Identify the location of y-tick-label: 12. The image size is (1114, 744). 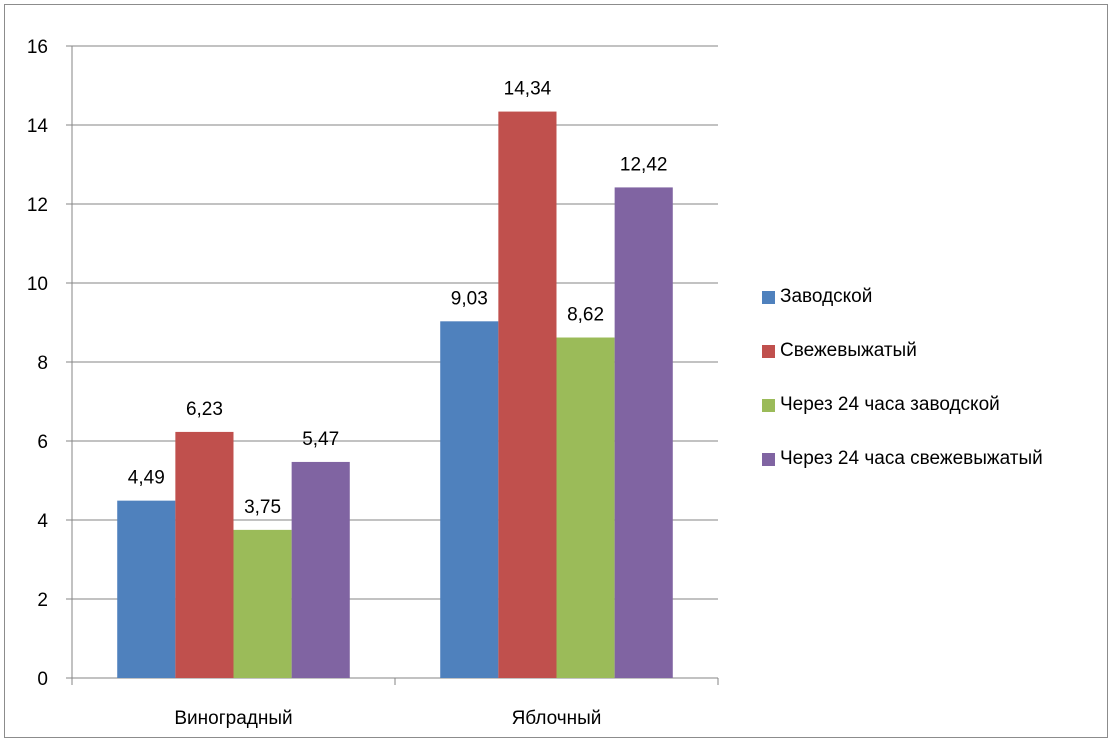
(37, 205).